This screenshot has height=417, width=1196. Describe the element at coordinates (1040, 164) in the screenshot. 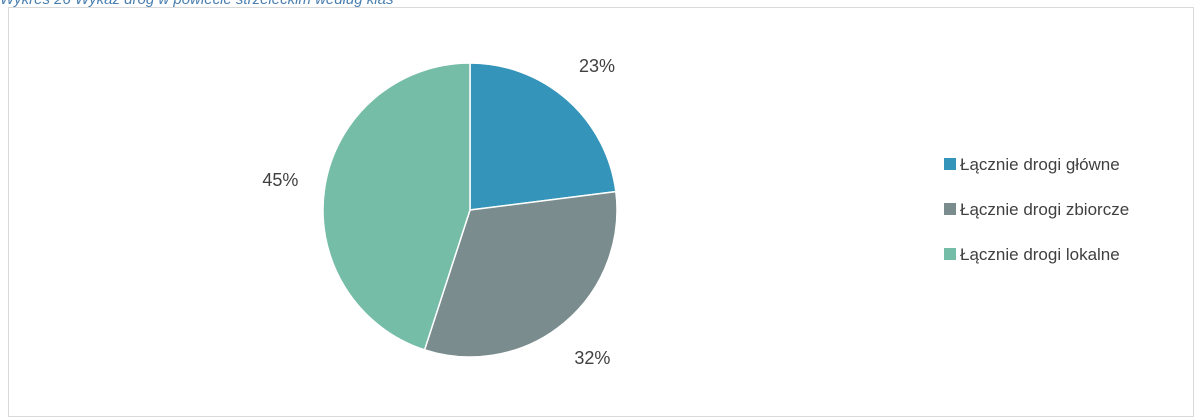

I see `legend-label-1: Łącznie drogi główne` at that location.